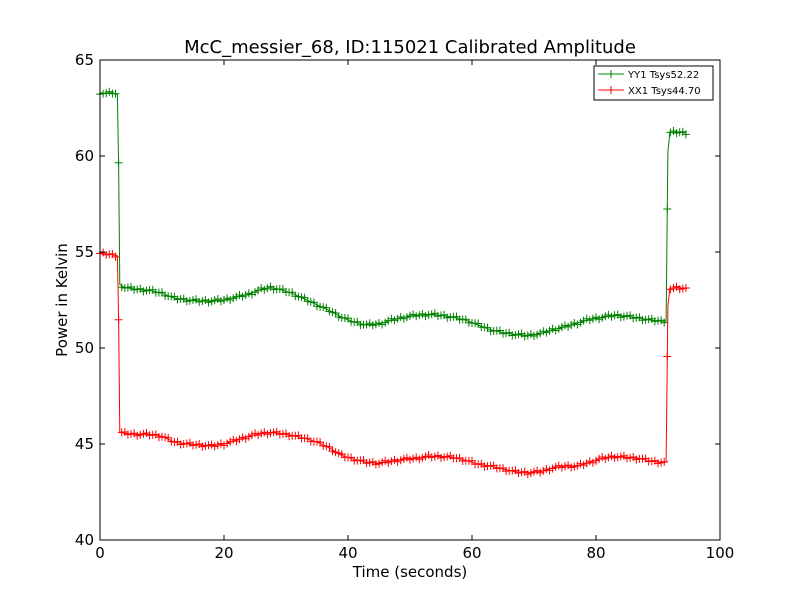 The height and width of the screenshot is (600, 800). What do you see at coordinates (663, 75) in the screenshot?
I see `legend-label-yy1: YY1 Tsys52.22` at bounding box center [663, 75].